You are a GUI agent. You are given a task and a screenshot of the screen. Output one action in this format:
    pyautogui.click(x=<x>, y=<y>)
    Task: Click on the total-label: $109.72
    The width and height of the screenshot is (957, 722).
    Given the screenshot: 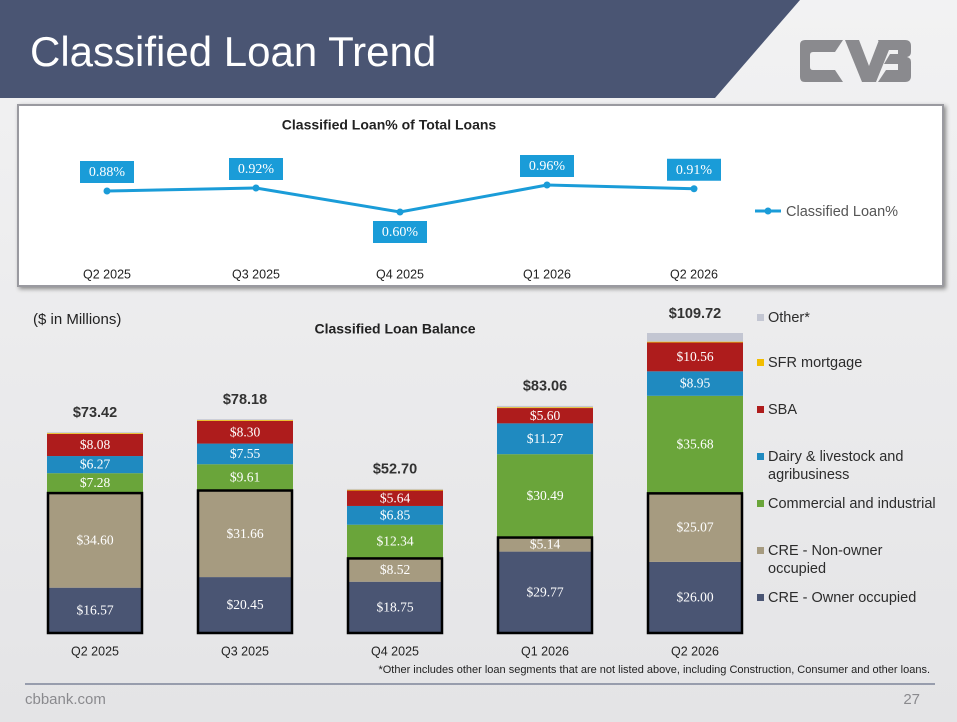 What is the action you would take?
    pyautogui.click(x=695, y=314)
    